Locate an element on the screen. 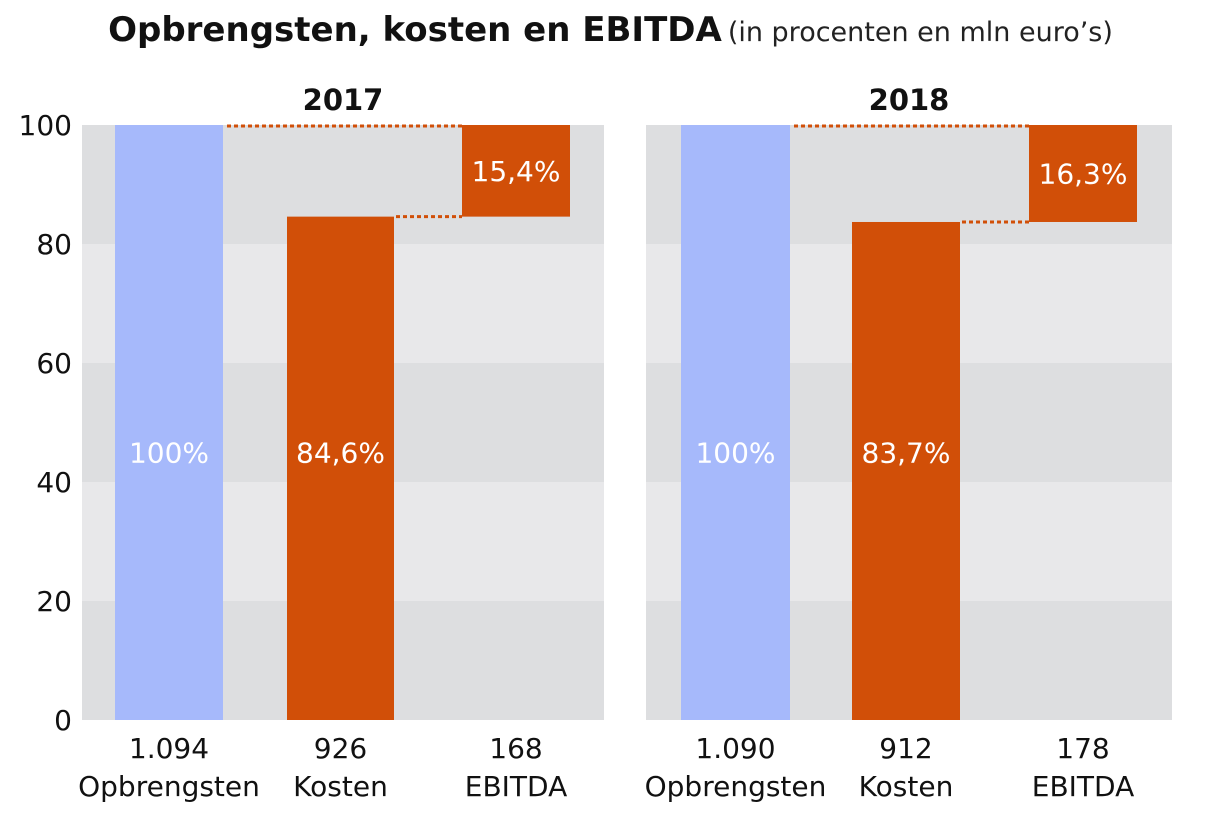 Image resolution: width=1221 pixels, height=821 pixels. bar-value-label: 16,3% is located at coordinates (1083, 173).